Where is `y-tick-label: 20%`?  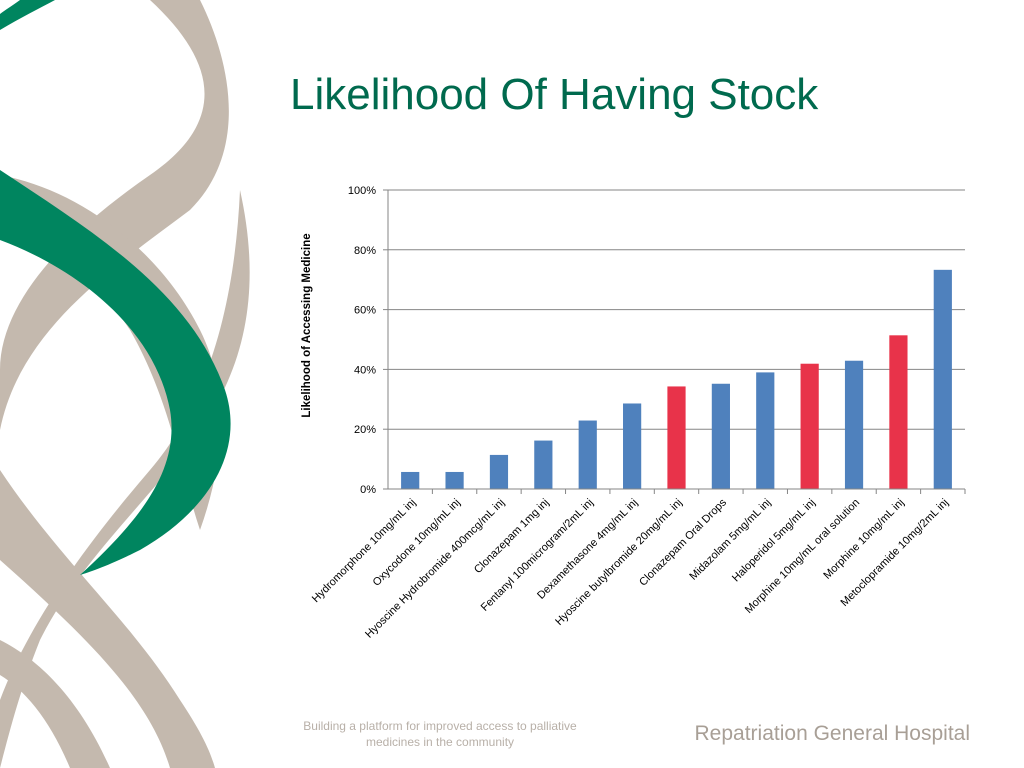 y-tick-label: 20% is located at coordinates (365, 430).